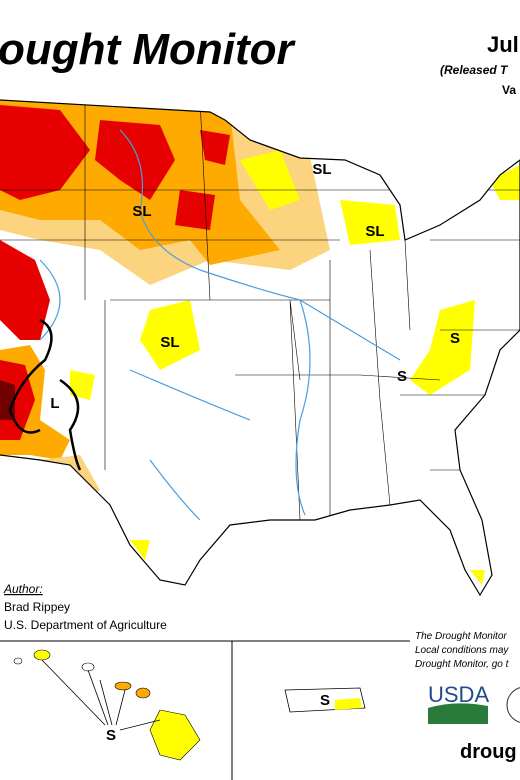 This screenshot has height=780, width=520. I want to click on seal, so click(513, 705).